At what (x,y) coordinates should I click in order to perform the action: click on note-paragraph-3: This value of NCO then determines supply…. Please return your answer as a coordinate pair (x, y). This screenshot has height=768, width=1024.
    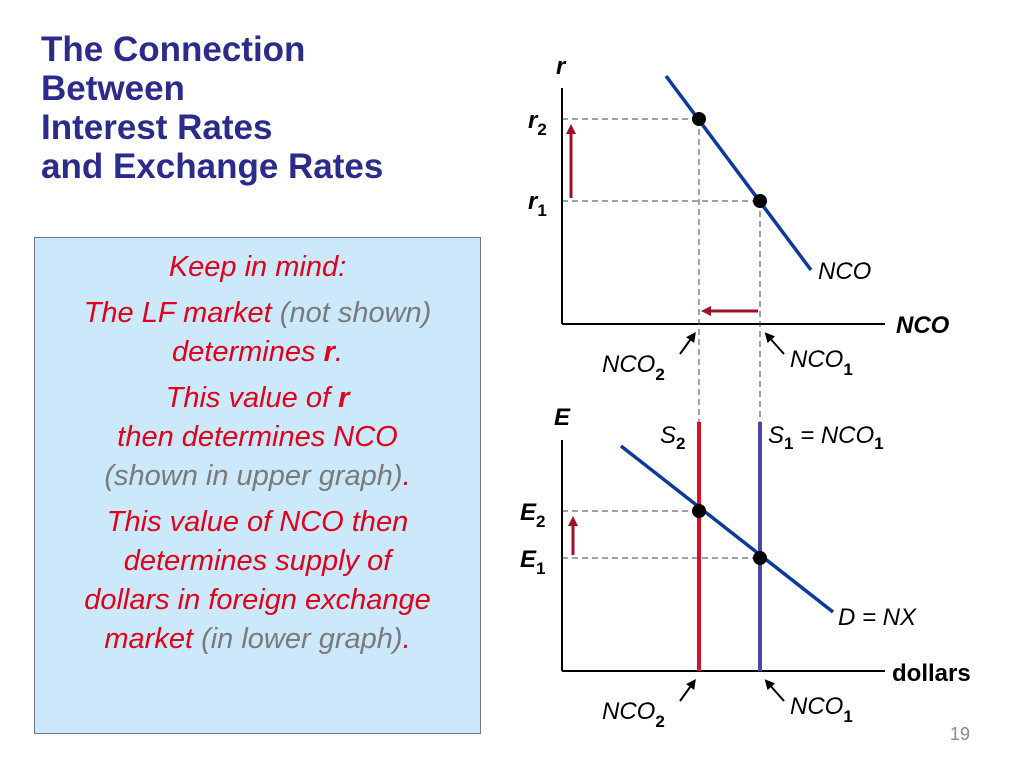
    Looking at the image, I should click on (257, 580).